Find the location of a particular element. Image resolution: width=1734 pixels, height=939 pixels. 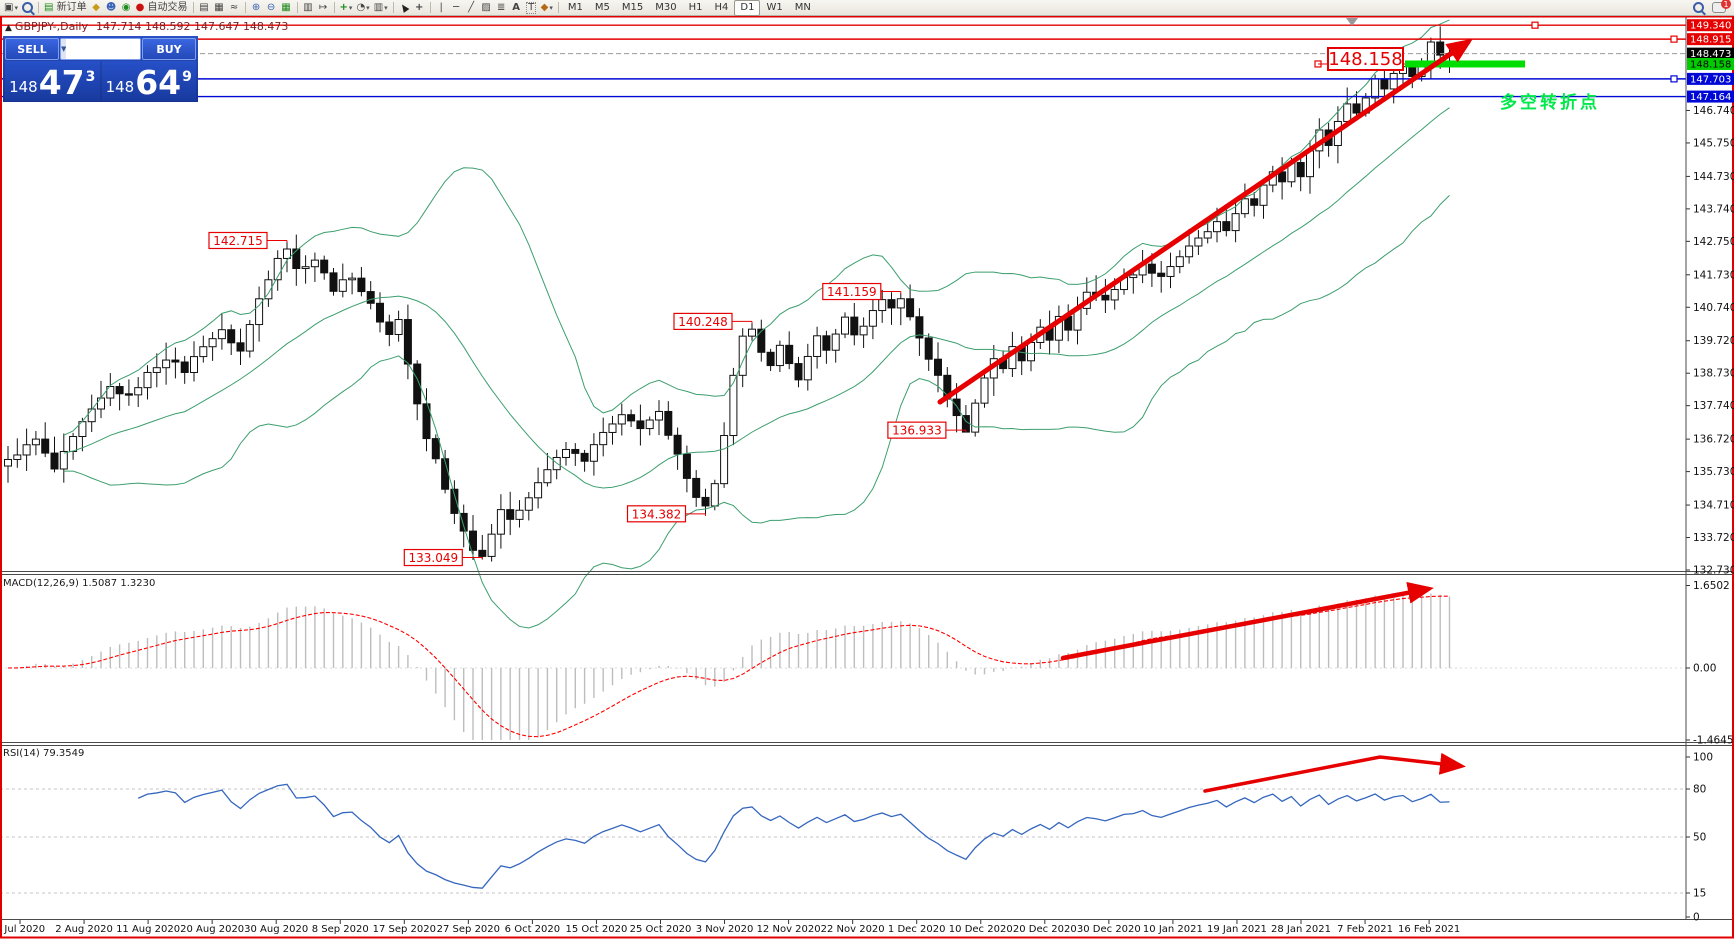

tab-timeframe-w1: W1 is located at coordinates (774, 7).